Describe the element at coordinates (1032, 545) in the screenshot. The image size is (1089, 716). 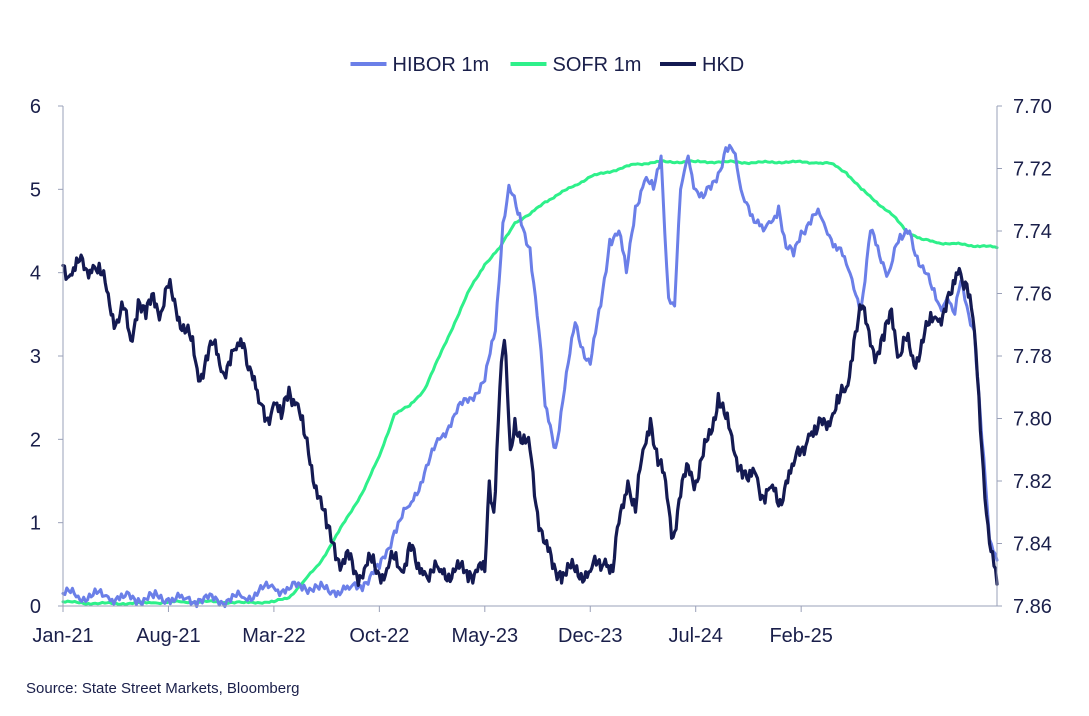
I see `y-right-tick-label: 7.84` at that location.